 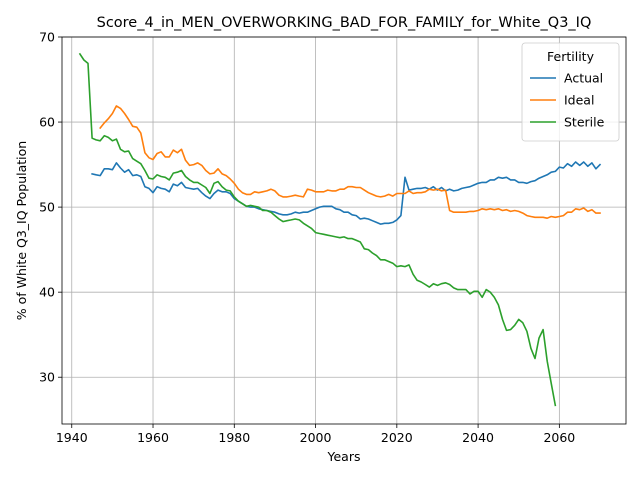 I want to click on x-tick-label: 2060, so click(x=559, y=437).